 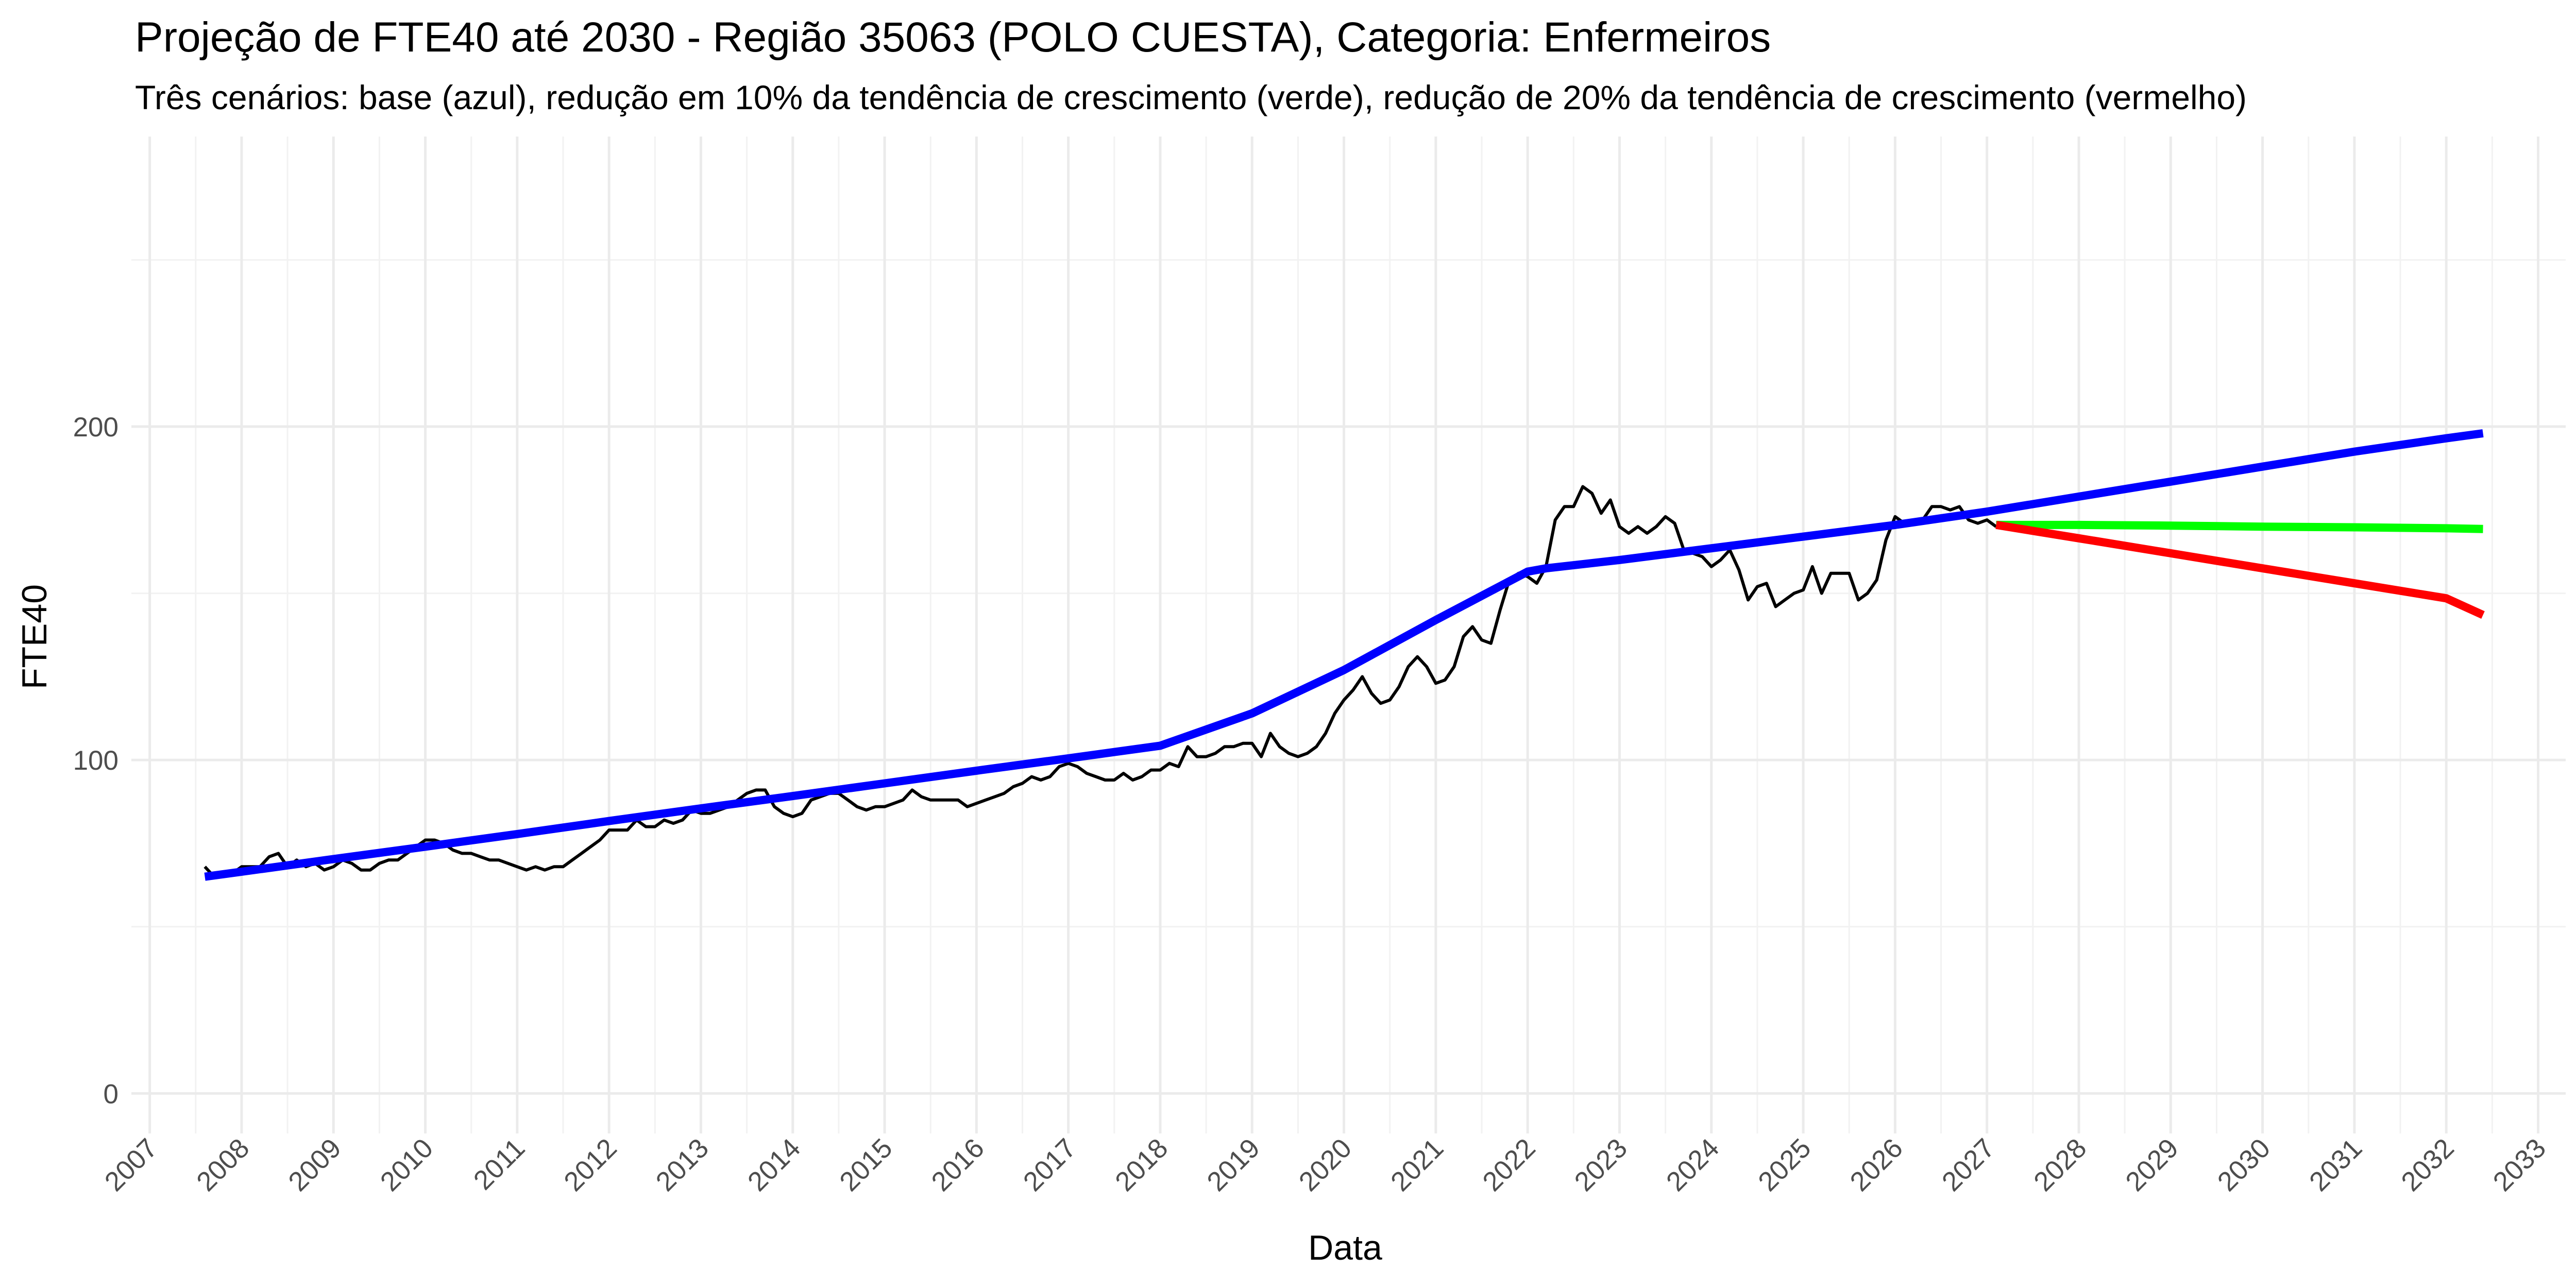 I want to click on x-tick-label: 2009, so click(x=315, y=1165).